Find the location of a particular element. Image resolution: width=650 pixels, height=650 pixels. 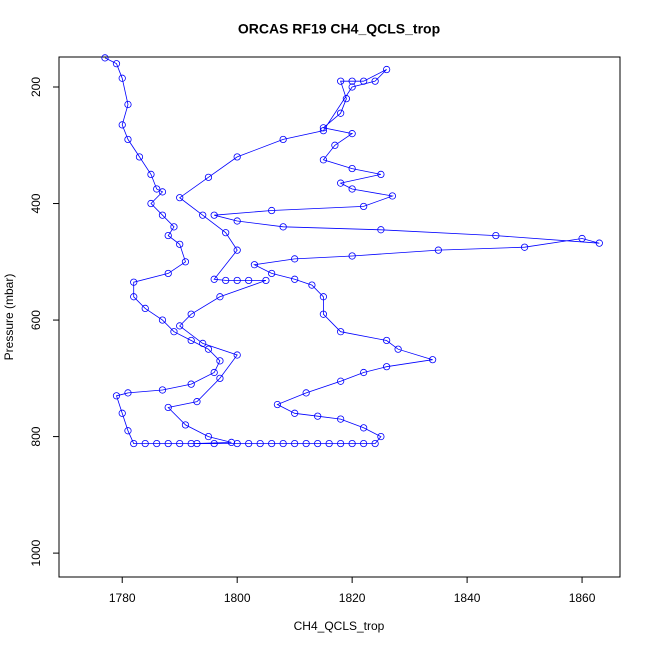

x-tick-label: 1780 is located at coordinates (122, 598).